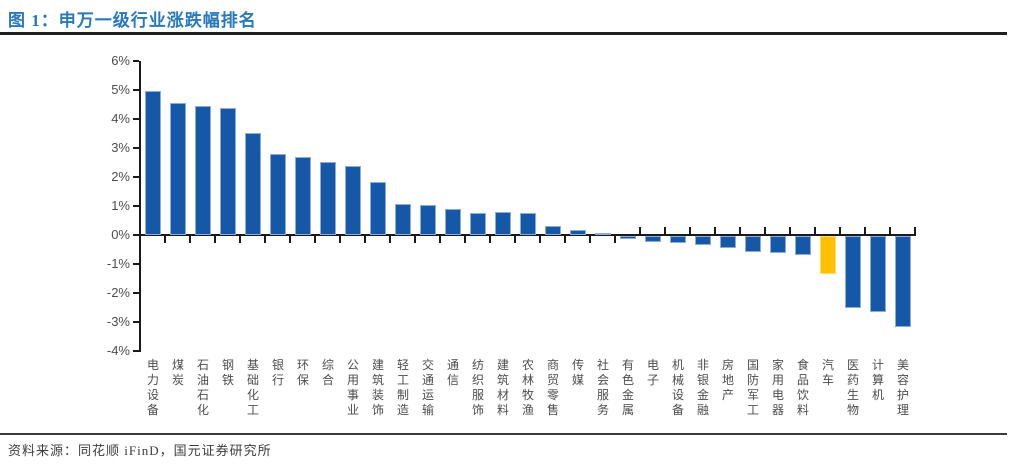 This screenshot has height=466, width=1014. What do you see at coordinates (552, 387) in the screenshot?
I see `x-axis-label: 商 贸 零 售` at bounding box center [552, 387].